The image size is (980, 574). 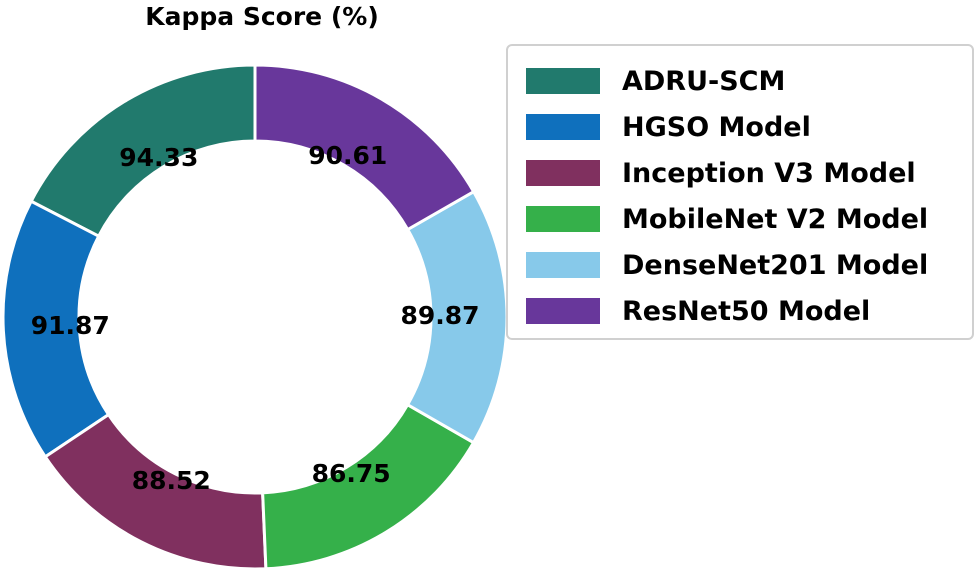 I want to click on legend-item-hgso-model: HGSO Model, so click(x=668, y=127).